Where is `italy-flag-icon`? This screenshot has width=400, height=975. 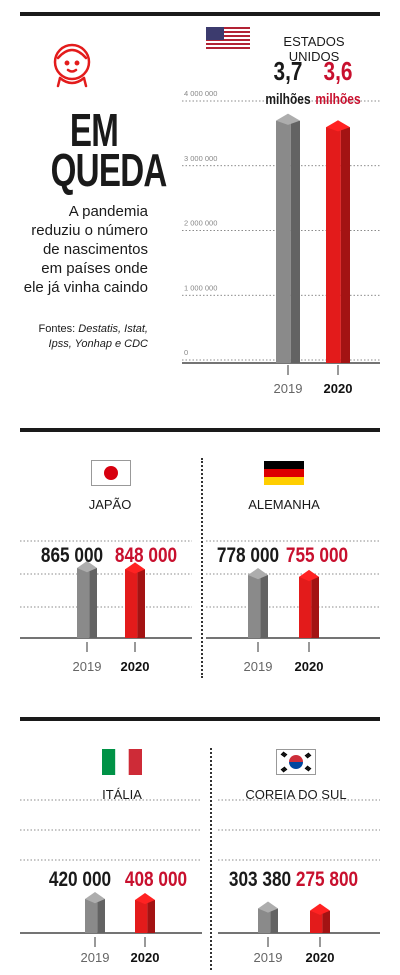
italy-flag-icon is located at coordinates (122, 762).